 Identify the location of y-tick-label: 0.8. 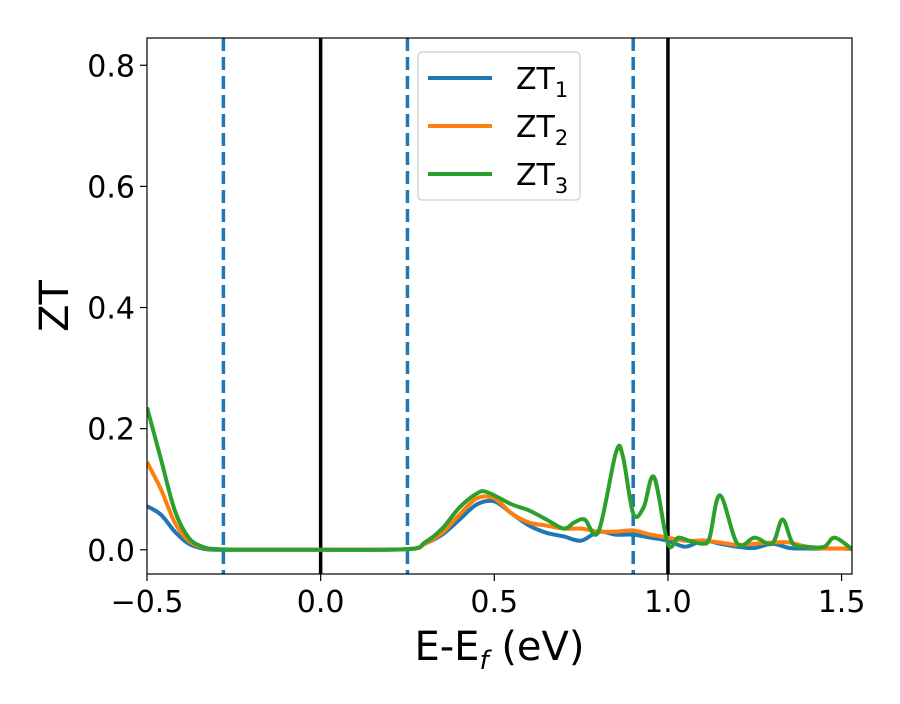
(111, 66).